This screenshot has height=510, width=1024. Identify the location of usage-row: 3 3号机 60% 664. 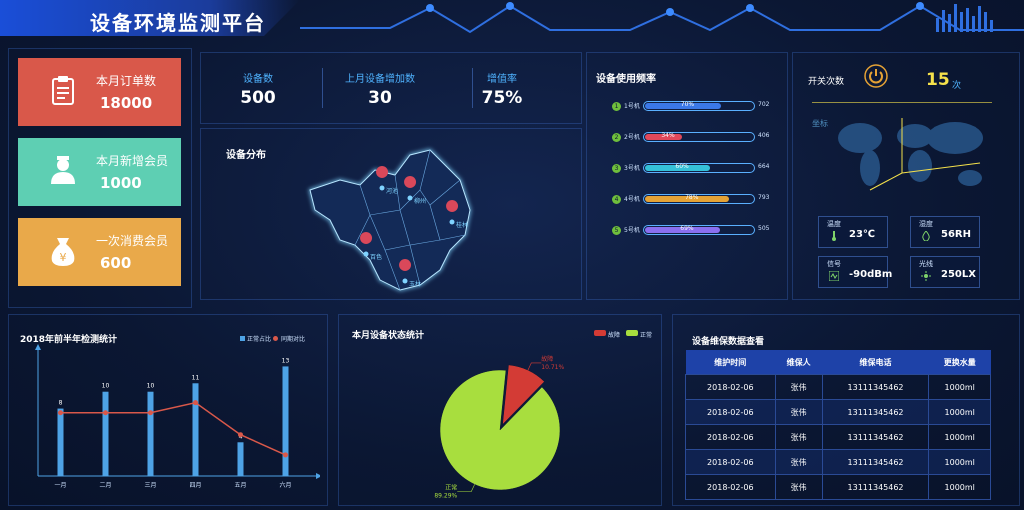
(692, 170).